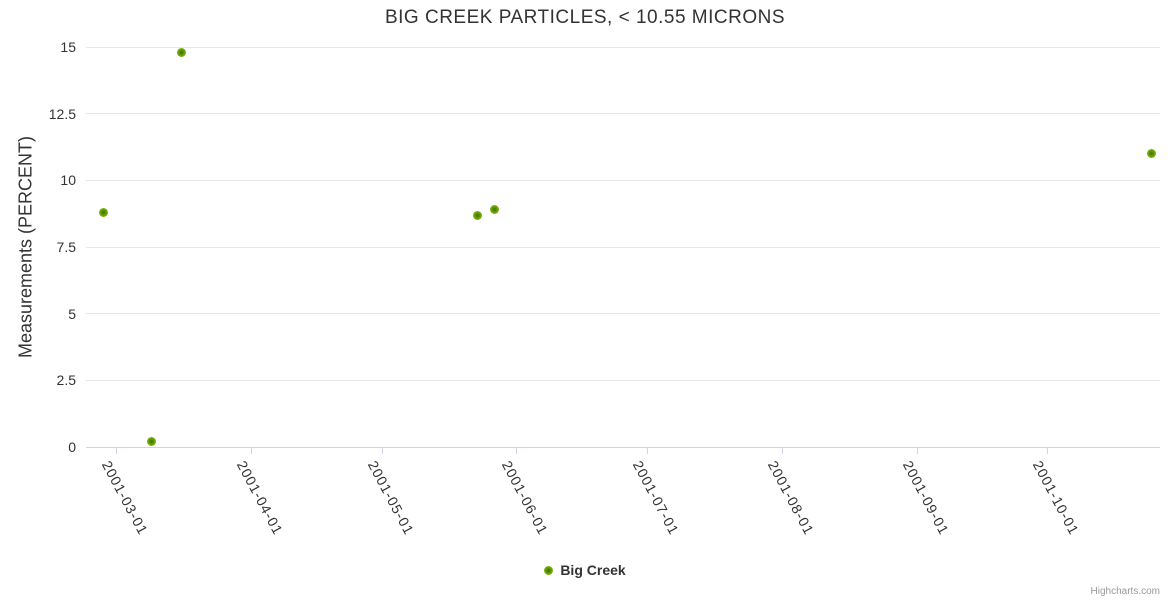 The width and height of the screenshot is (1170, 600). I want to click on legend-marker-icon, so click(549, 570).